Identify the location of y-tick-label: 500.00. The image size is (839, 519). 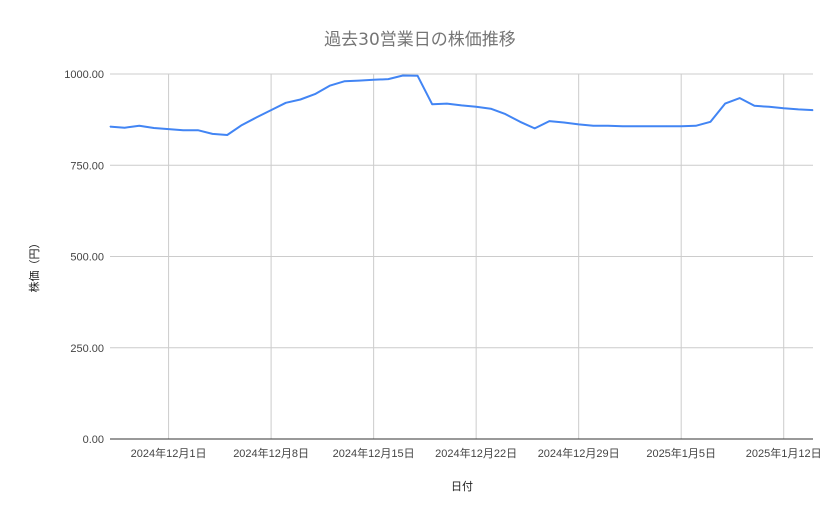
(87, 258).